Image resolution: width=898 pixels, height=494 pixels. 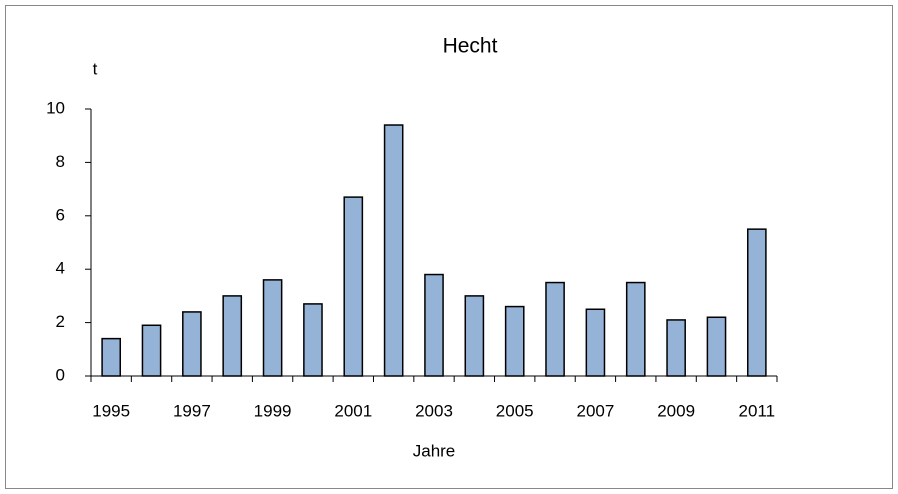 What do you see at coordinates (60, 214) in the screenshot?
I see `y-tick-label: 6` at bounding box center [60, 214].